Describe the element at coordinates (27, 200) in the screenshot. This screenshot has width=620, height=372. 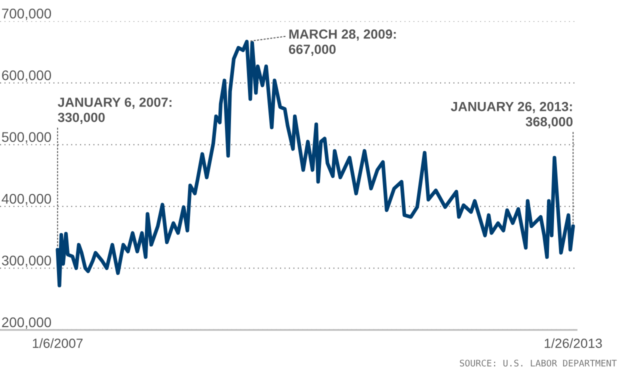
I see `y-tick-label: 400,000` at that location.